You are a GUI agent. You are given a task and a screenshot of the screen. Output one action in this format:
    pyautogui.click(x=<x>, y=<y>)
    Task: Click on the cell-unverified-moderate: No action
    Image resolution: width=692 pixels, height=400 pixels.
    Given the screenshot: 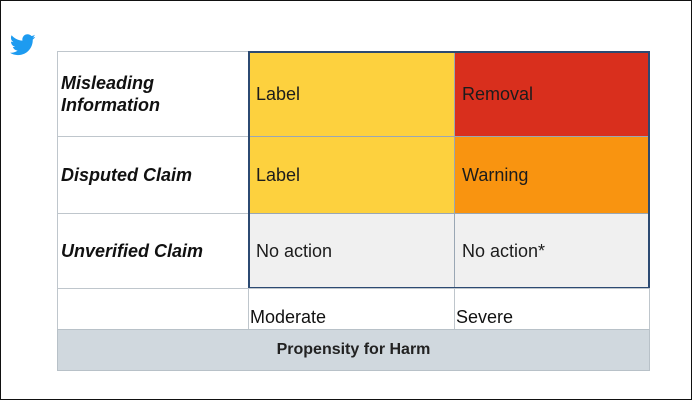 What is the action you would take?
    pyautogui.click(x=351, y=251)
    